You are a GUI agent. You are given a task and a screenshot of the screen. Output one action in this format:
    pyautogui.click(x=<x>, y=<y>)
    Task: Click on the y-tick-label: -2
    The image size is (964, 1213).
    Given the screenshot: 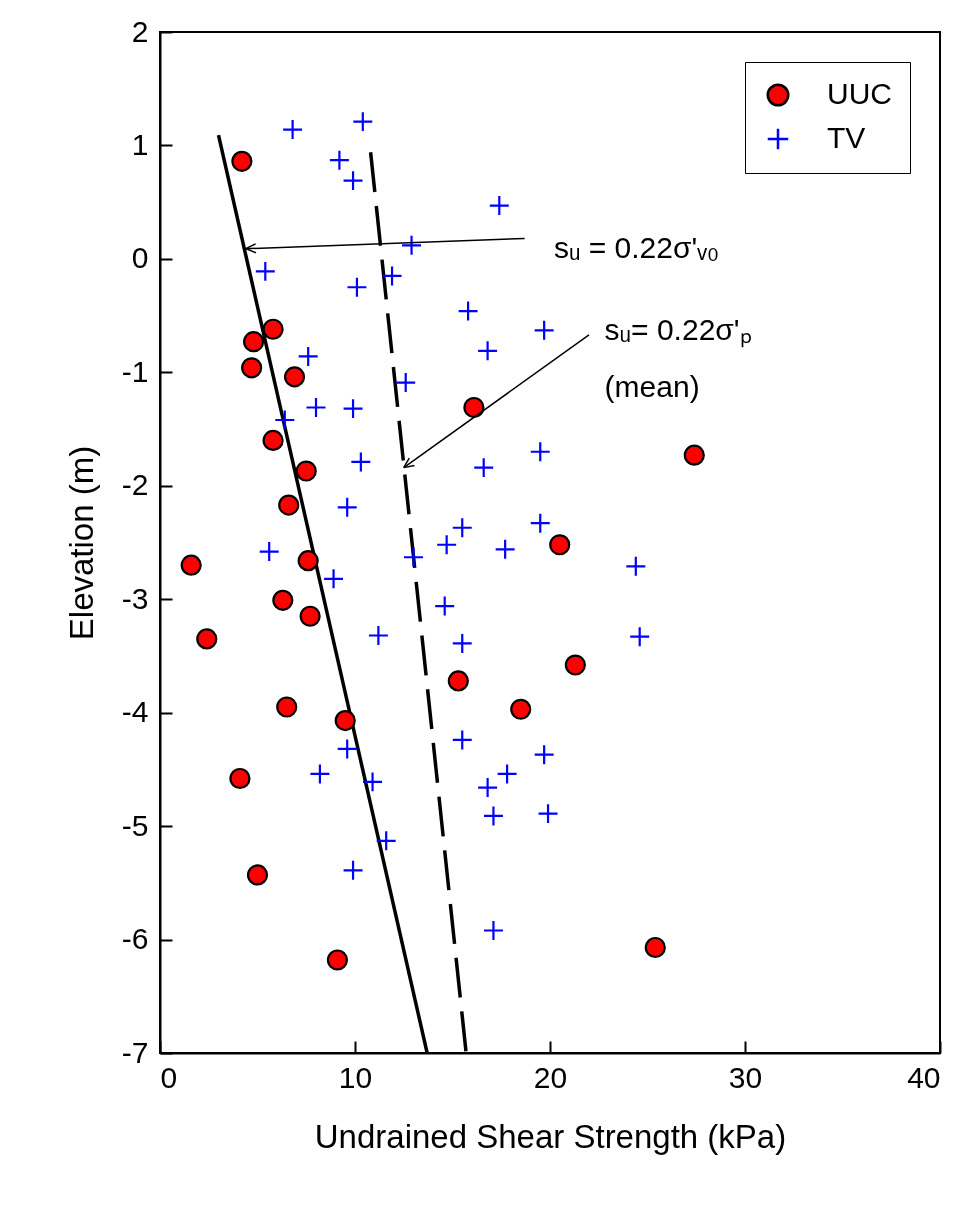 What is the action you would take?
    pyautogui.click(x=135, y=485)
    